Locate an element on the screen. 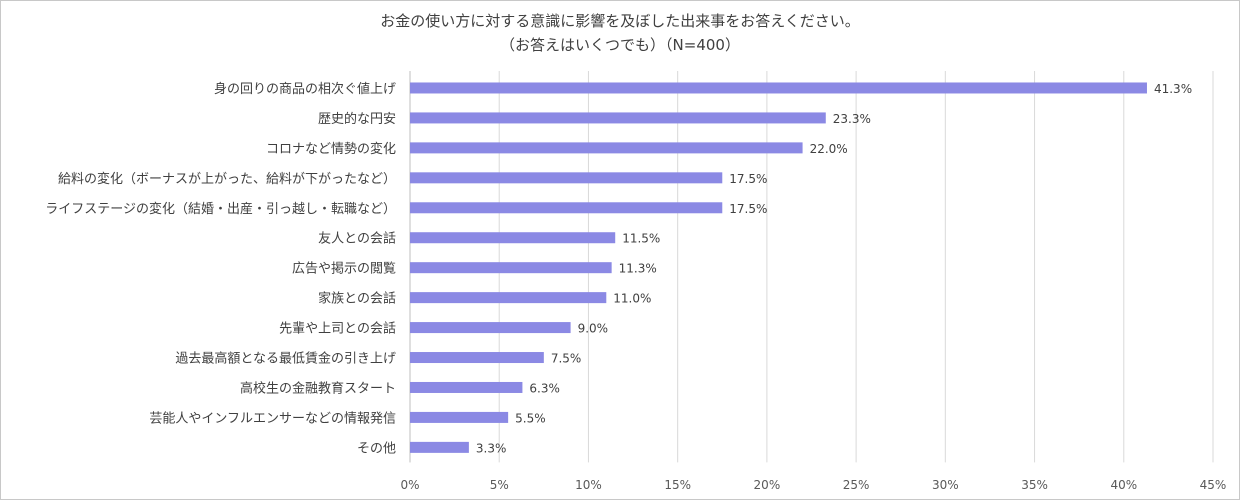  category-label: 家族との会話 is located at coordinates (357, 299).